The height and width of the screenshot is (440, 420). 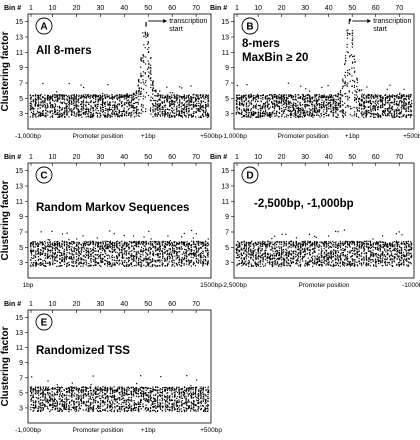 I want to click on panel-title: Random Markov Sequences, so click(x=112, y=208).